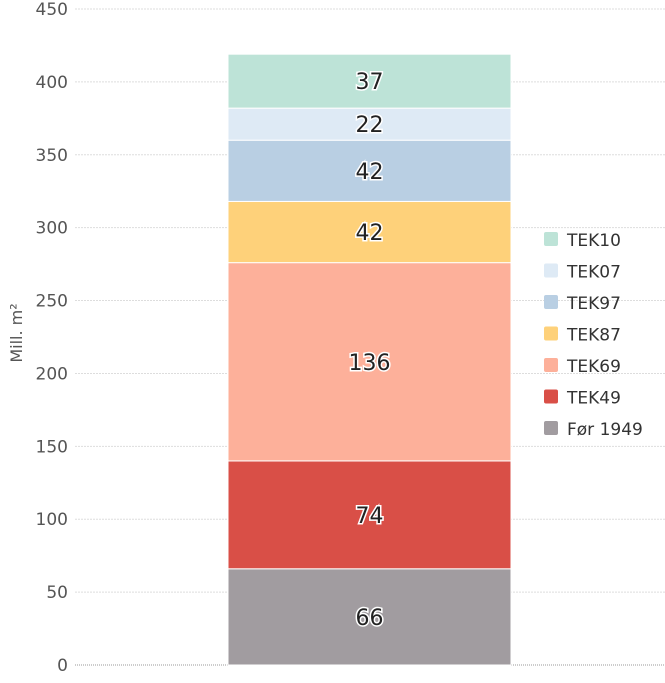  I want to click on y-tick-label: 350, so click(52, 156).